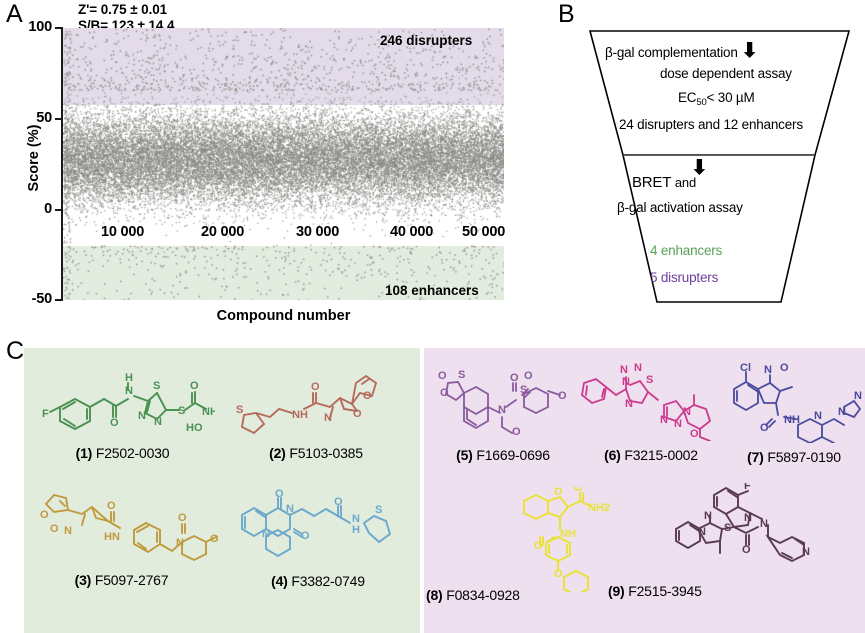  I want to click on caption-compound-3: (3) F5097-2767, so click(121, 580).